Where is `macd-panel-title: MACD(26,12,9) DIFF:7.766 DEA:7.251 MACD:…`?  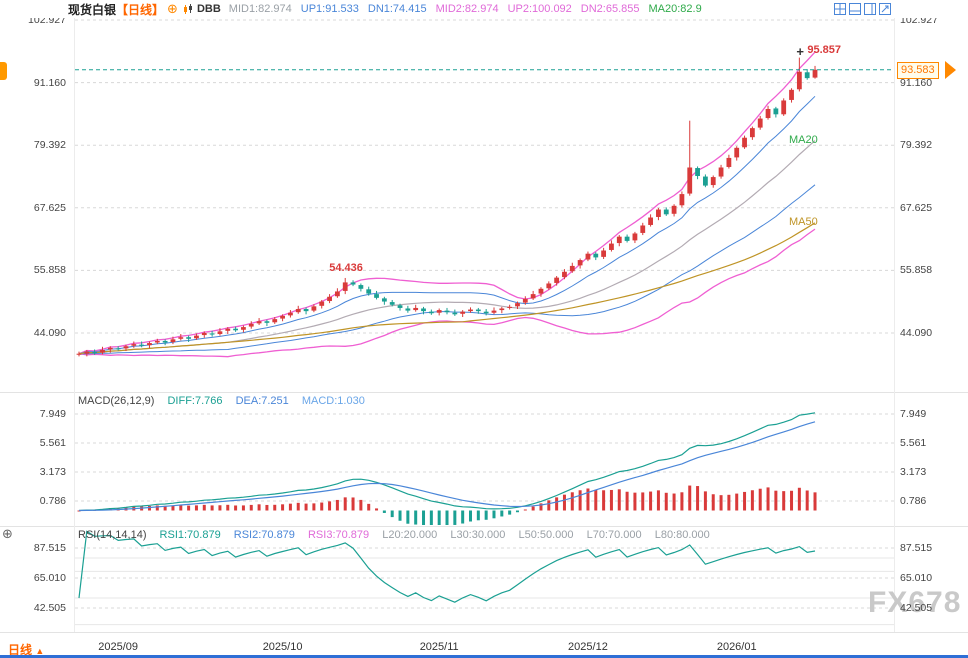 macd-panel-title: MACD(26,12,9) DIFF:7.766 DEA:7.251 MACD:… is located at coordinates (226, 401).